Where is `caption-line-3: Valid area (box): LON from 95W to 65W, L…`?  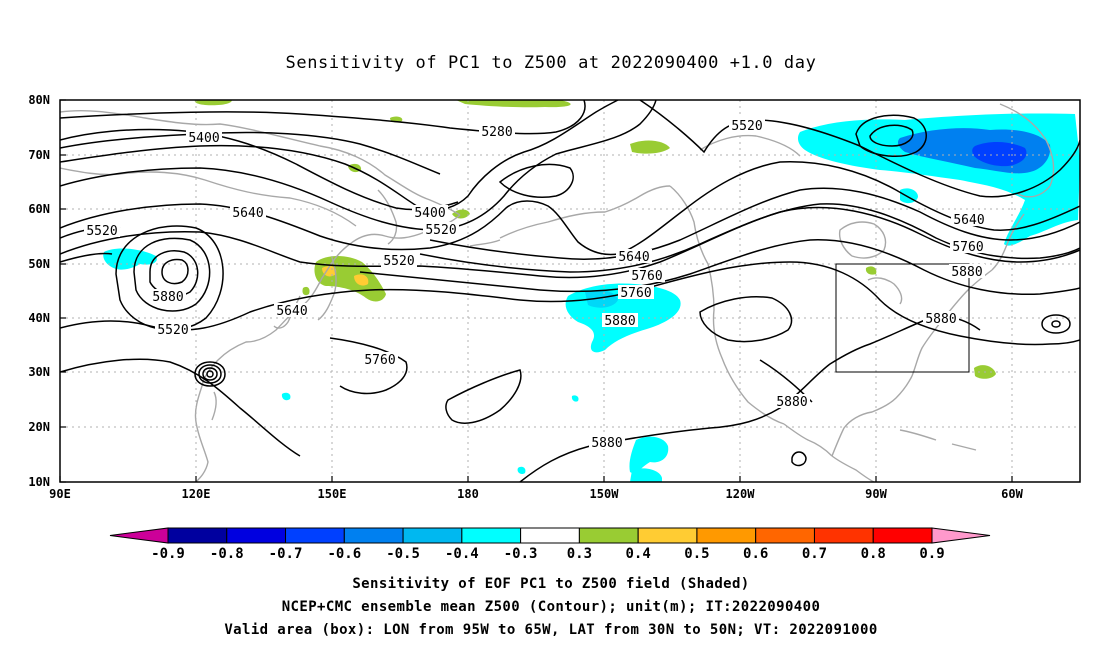 caption-line-3: Valid area (box): LON from 95W to 65W, L… is located at coordinates (550, 630).